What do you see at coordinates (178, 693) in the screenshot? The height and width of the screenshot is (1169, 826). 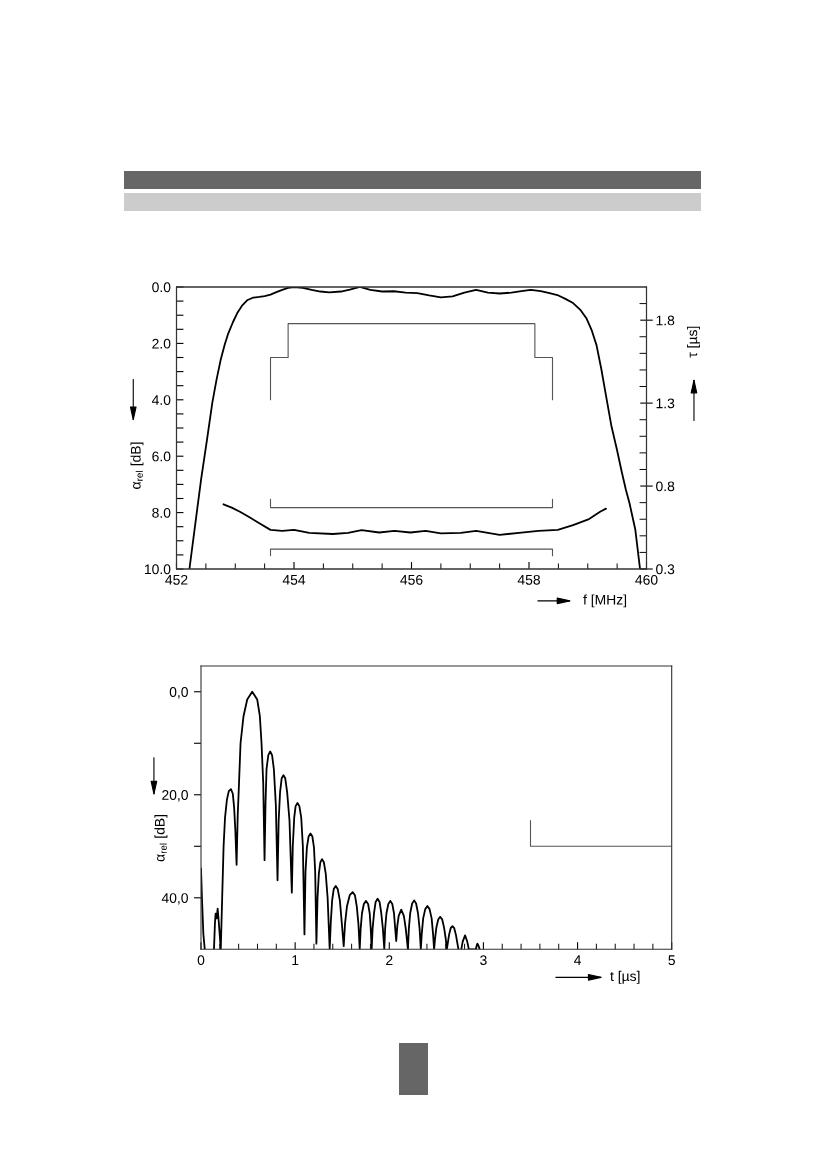 I see `y-tick-label: 0,0` at bounding box center [178, 693].